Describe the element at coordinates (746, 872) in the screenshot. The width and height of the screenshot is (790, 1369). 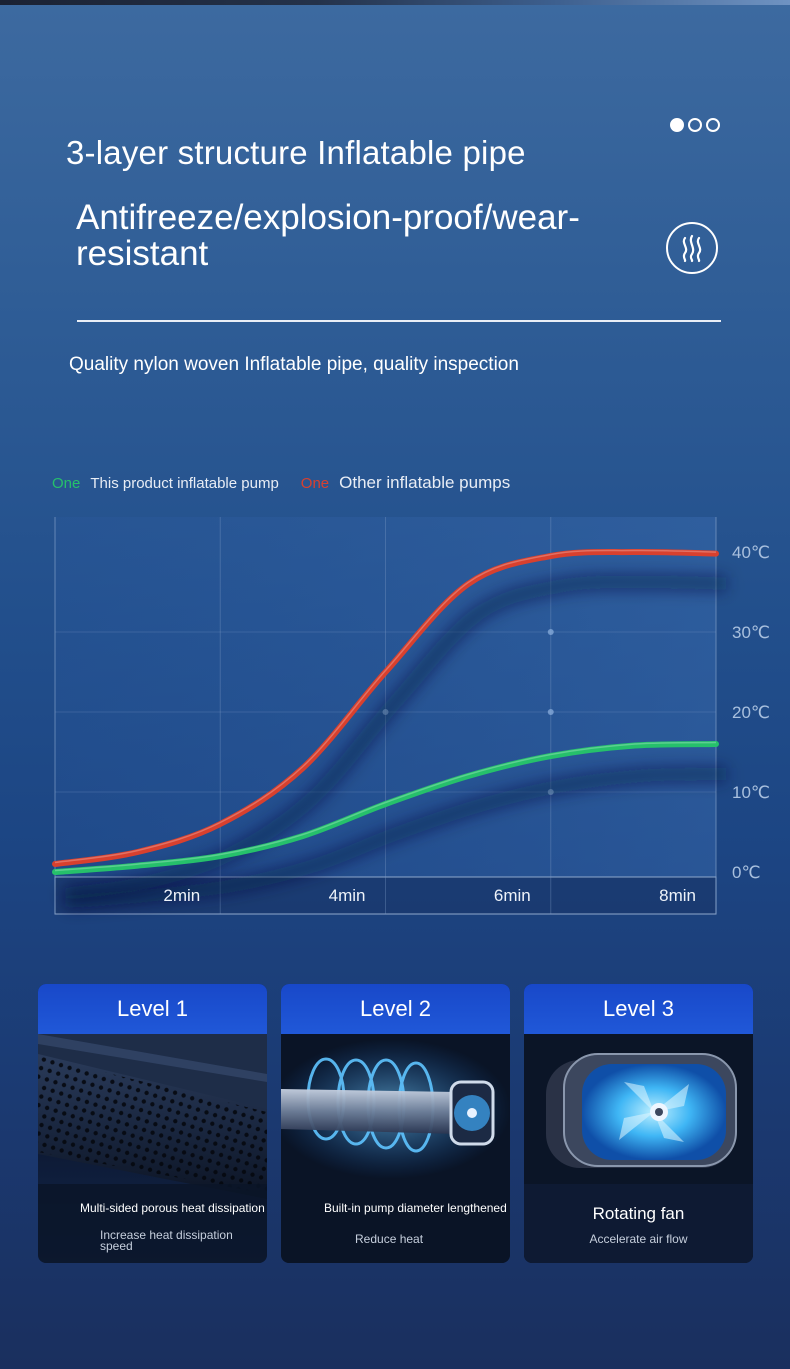
I see `y-tick-label: 0℃` at that location.